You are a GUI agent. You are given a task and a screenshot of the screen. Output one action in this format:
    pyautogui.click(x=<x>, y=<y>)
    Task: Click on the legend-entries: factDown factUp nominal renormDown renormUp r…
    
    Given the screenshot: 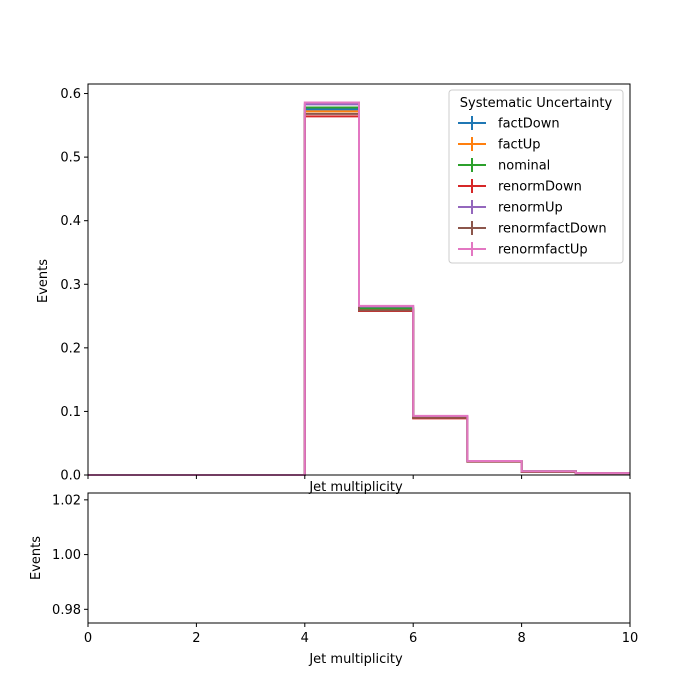 What is the action you would take?
    pyautogui.click(x=532, y=187)
    